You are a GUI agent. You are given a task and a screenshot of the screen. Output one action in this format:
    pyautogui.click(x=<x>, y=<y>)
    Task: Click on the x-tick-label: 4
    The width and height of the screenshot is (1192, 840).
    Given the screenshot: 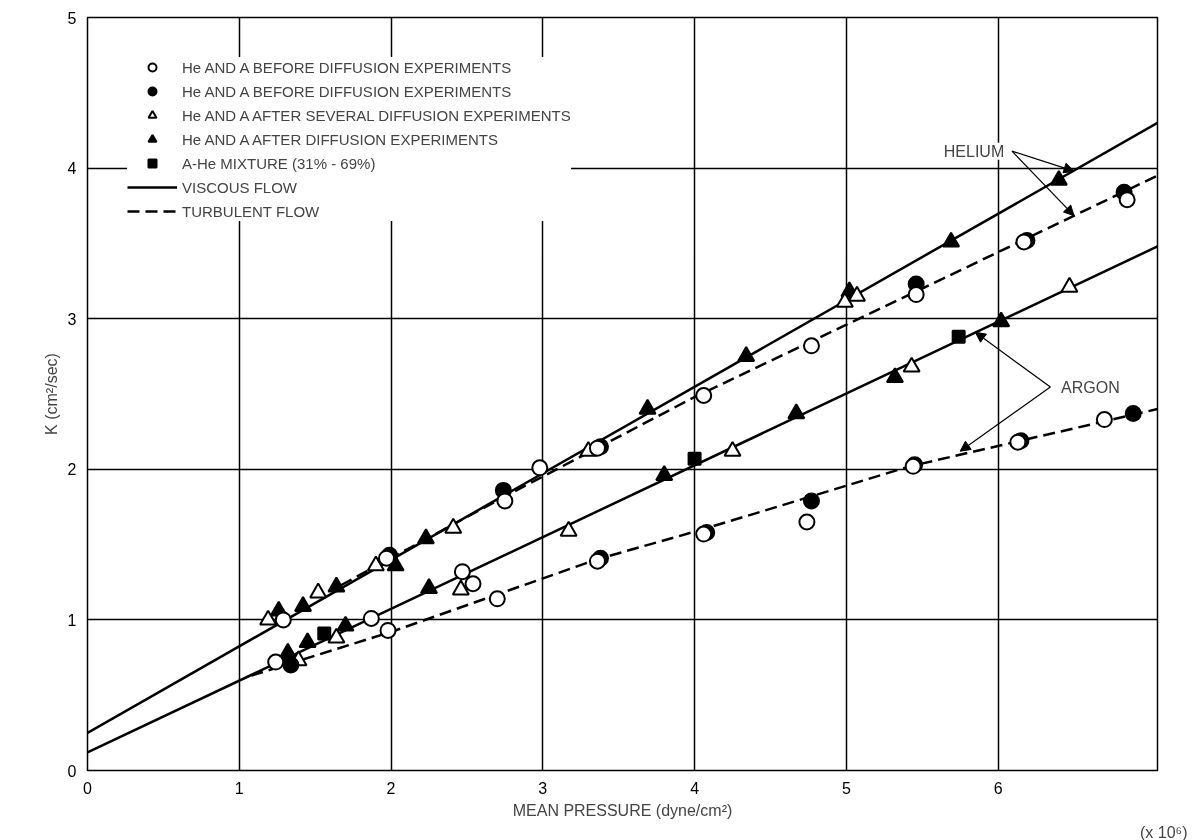 What is the action you would take?
    pyautogui.click(x=695, y=788)
    